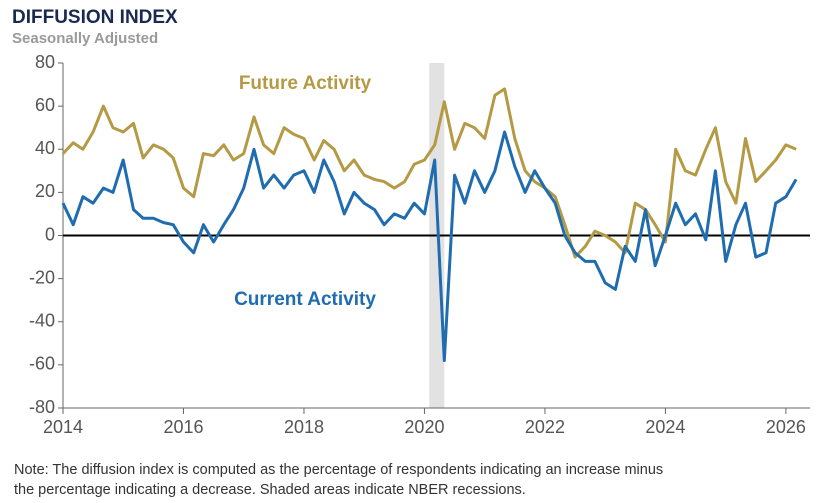  I want to click on y-tick-label: -40, so click(42, 321).